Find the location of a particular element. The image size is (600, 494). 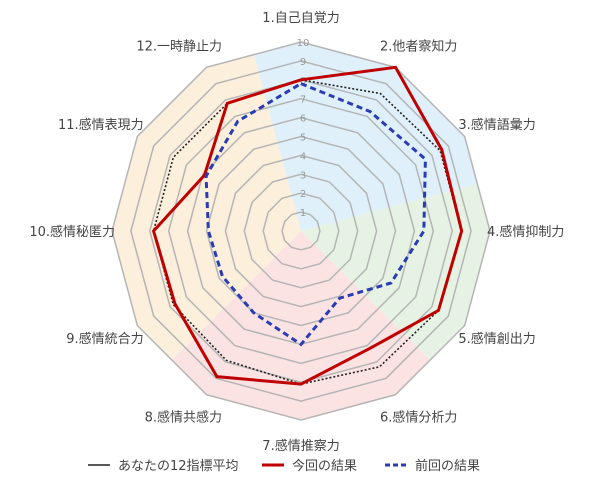

tick-label: 2 is located at coordinates (303, 194).